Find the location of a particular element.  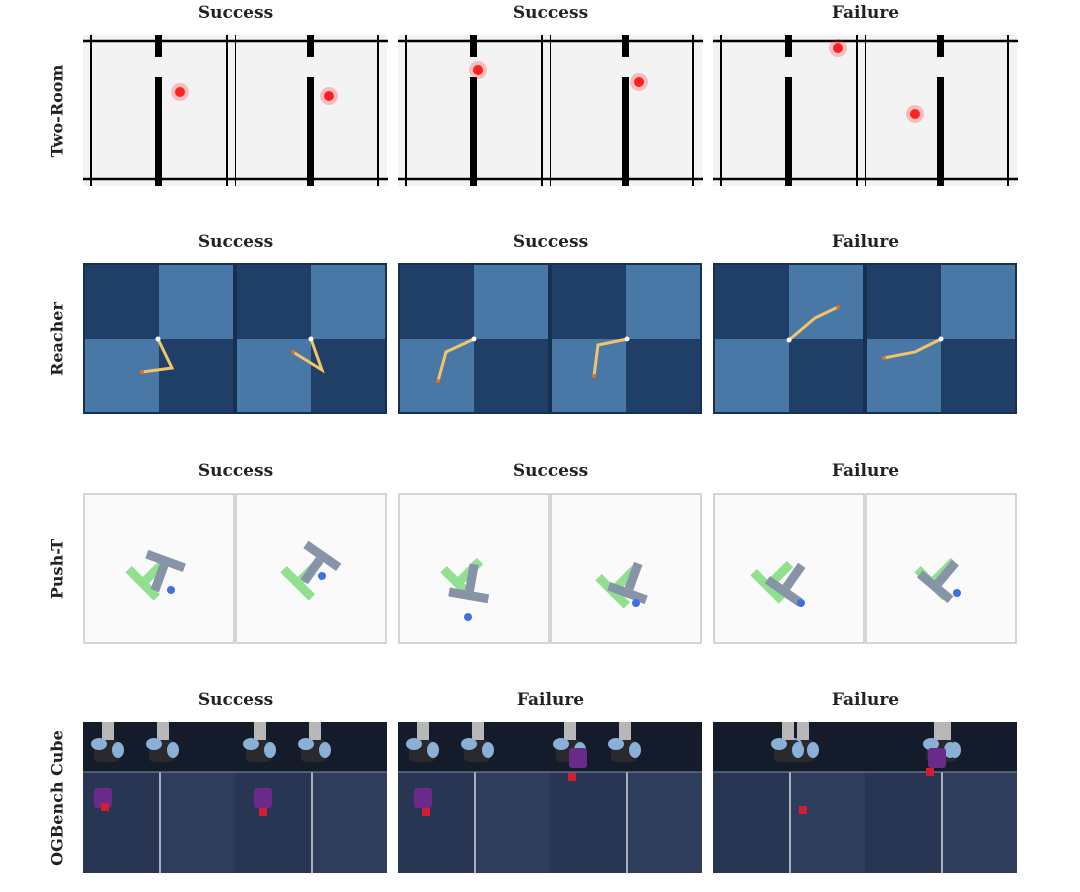

row-label-reacher: Reacher is located at coordinates (57, 338).